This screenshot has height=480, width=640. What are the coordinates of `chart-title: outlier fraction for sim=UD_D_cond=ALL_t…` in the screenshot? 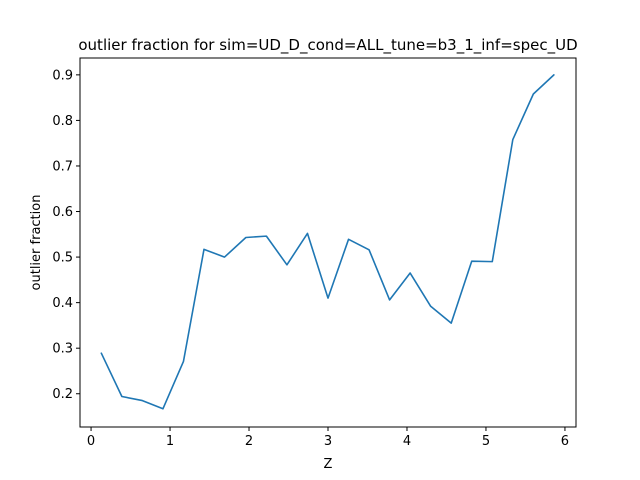 It's located at (327, 45).